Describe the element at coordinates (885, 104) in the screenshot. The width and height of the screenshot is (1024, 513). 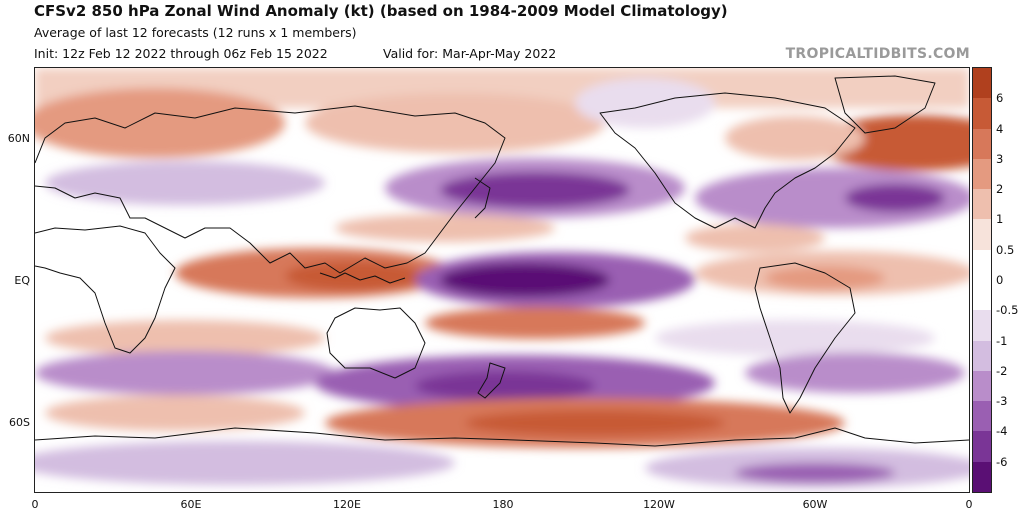
I see `greenland-coastline` at that location.